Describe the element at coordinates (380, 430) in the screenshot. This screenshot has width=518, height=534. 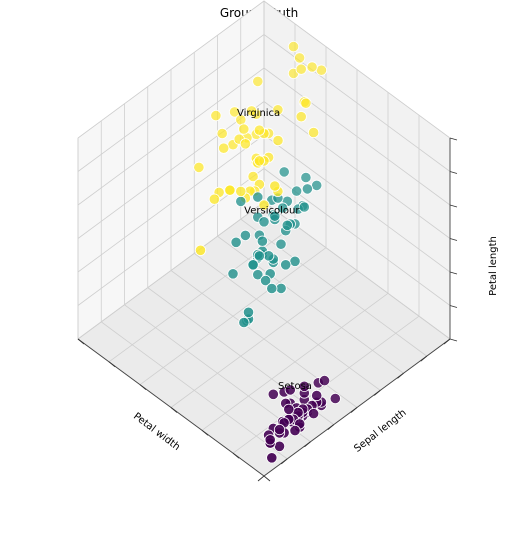
I see `y-axis-label: Sepal length` at that location.